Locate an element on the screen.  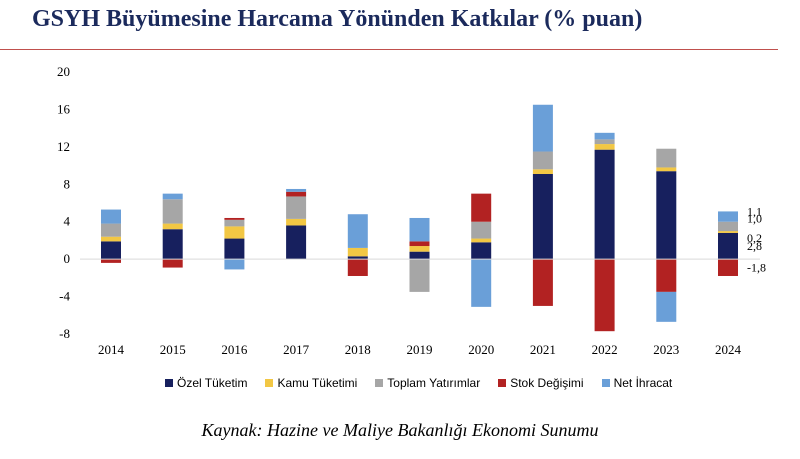
x-tick-label: 2015 is located at coordinates (173, 349).